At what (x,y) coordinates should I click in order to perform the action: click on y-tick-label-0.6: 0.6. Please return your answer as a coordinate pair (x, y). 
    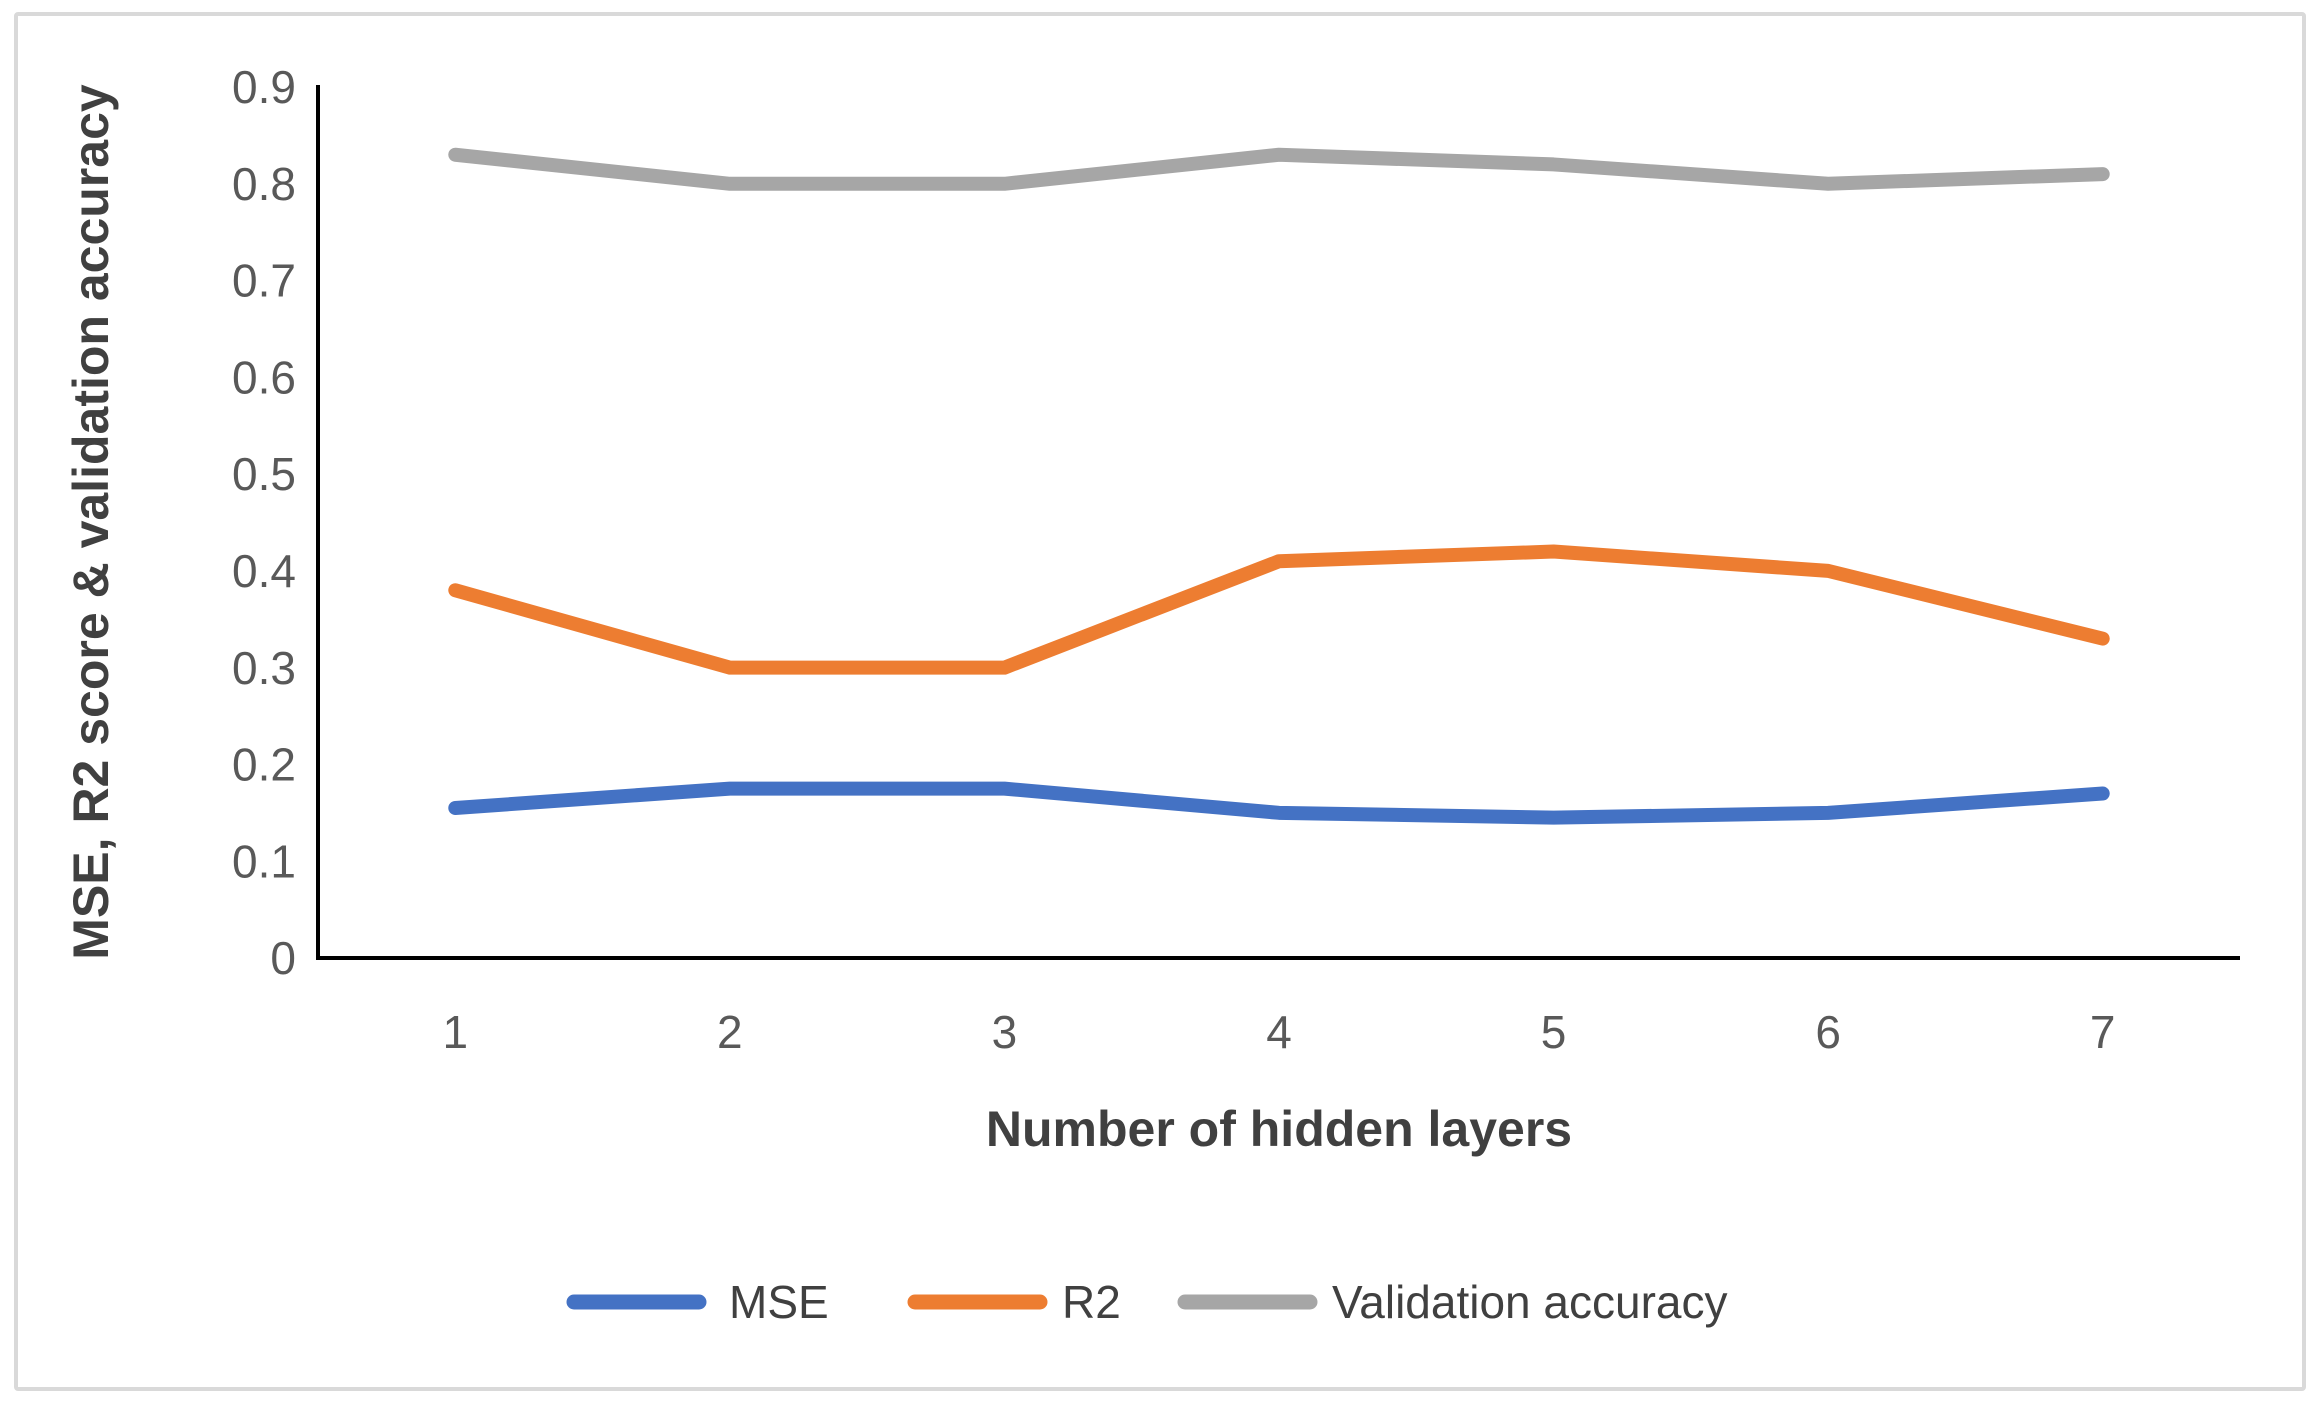
    Looking at the image, I should click on (264, 377).